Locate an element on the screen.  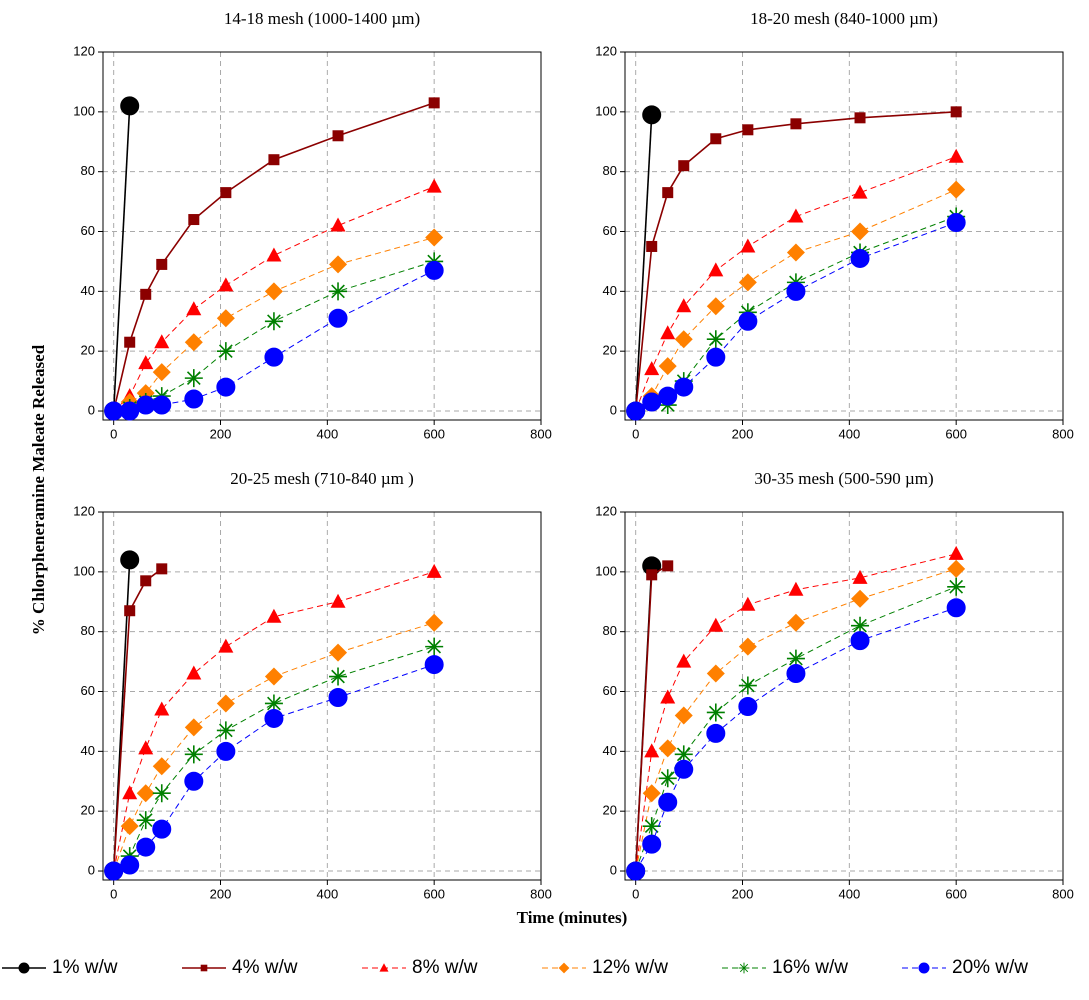
x-tick-label: 400 is located at coordinates (849, 893).